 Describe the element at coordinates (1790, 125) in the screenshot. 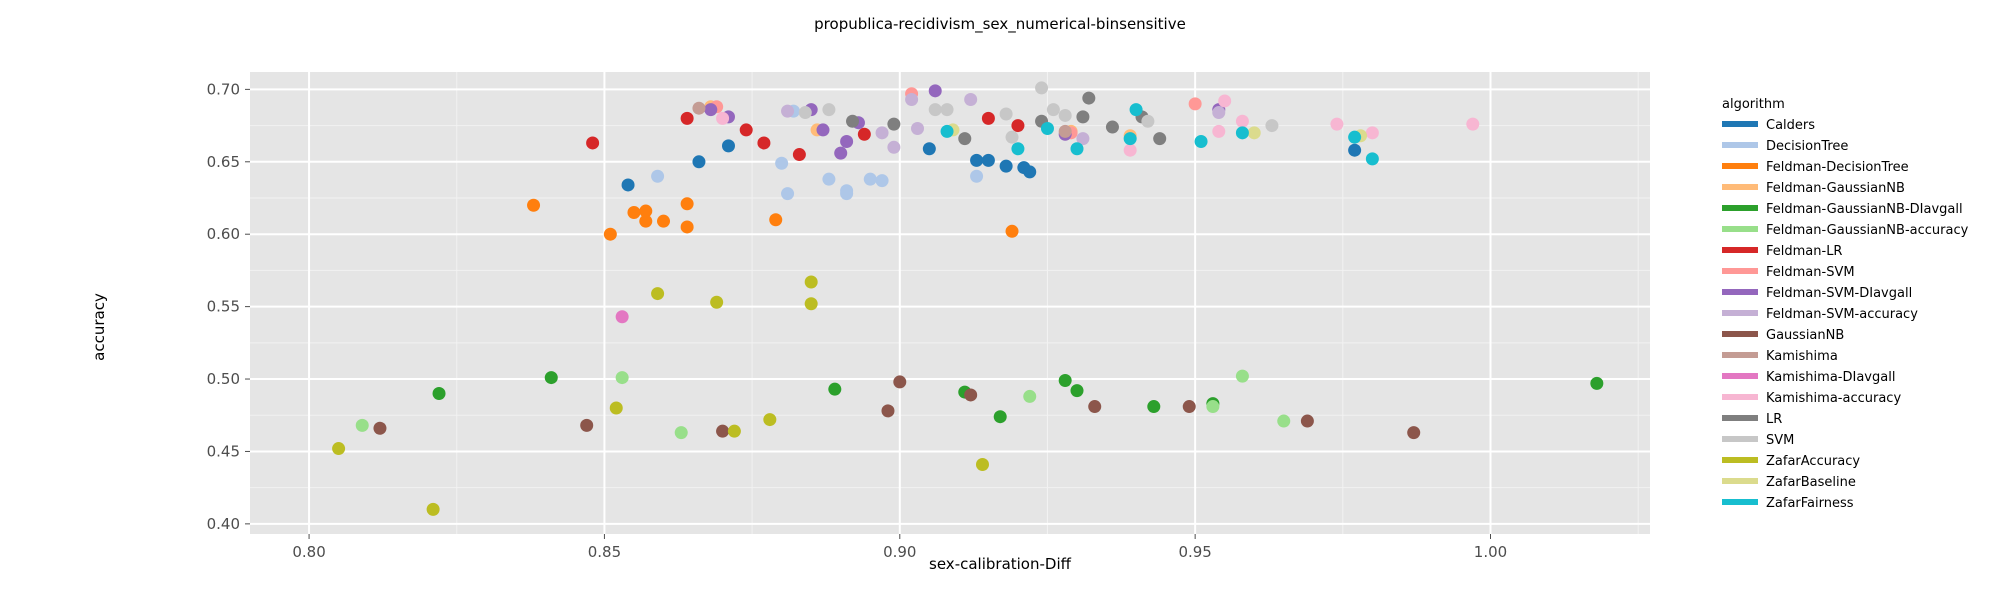

I see `legend-label: Calders` at that location.